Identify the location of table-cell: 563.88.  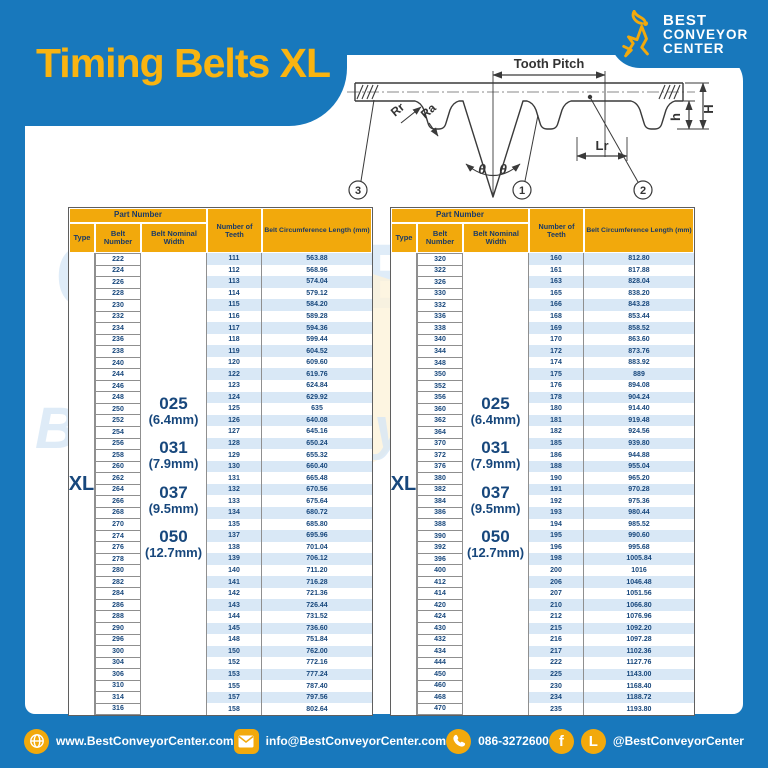
(317, 259).